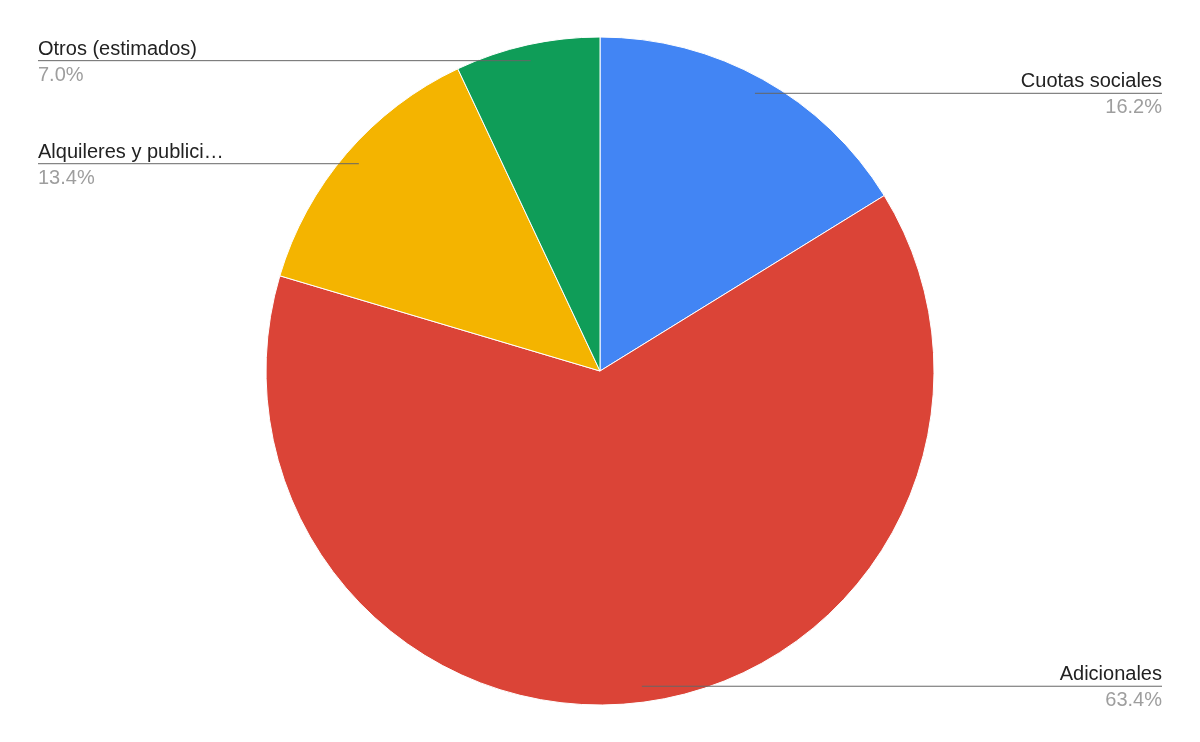 This screenshot has height=742, width=1200. I want to click on data-label: 16.2%, so click(1134, 106).